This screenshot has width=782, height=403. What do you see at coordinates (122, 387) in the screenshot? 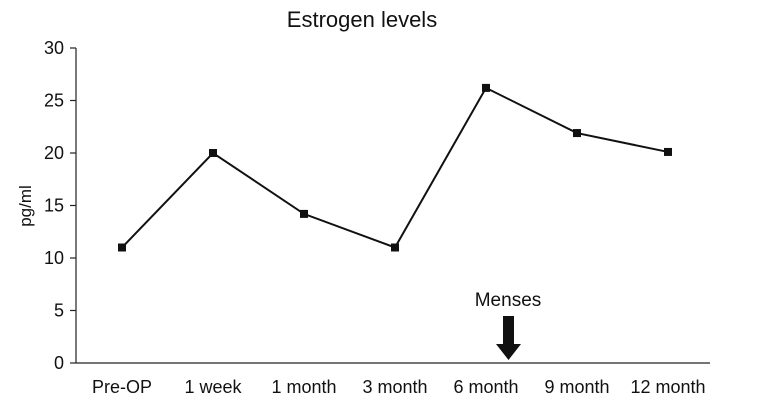
I see `x-tick-label: Pre-OP` at bounding box center [122, 387].